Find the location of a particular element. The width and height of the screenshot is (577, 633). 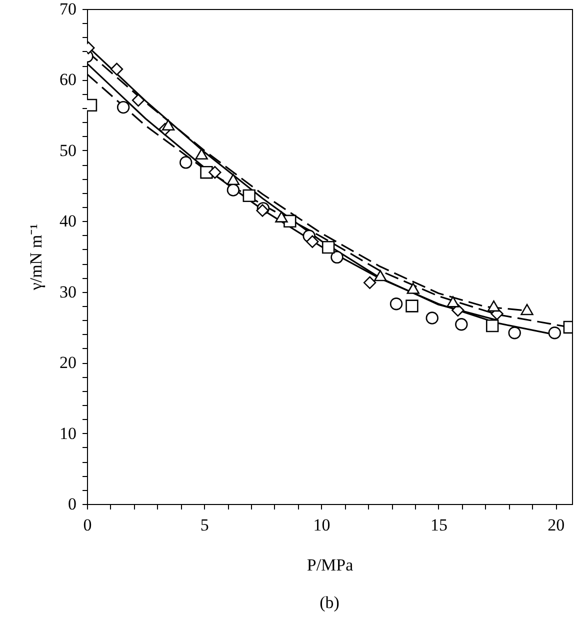

x-tick-label: 0 is located at coordinates (87, 525).